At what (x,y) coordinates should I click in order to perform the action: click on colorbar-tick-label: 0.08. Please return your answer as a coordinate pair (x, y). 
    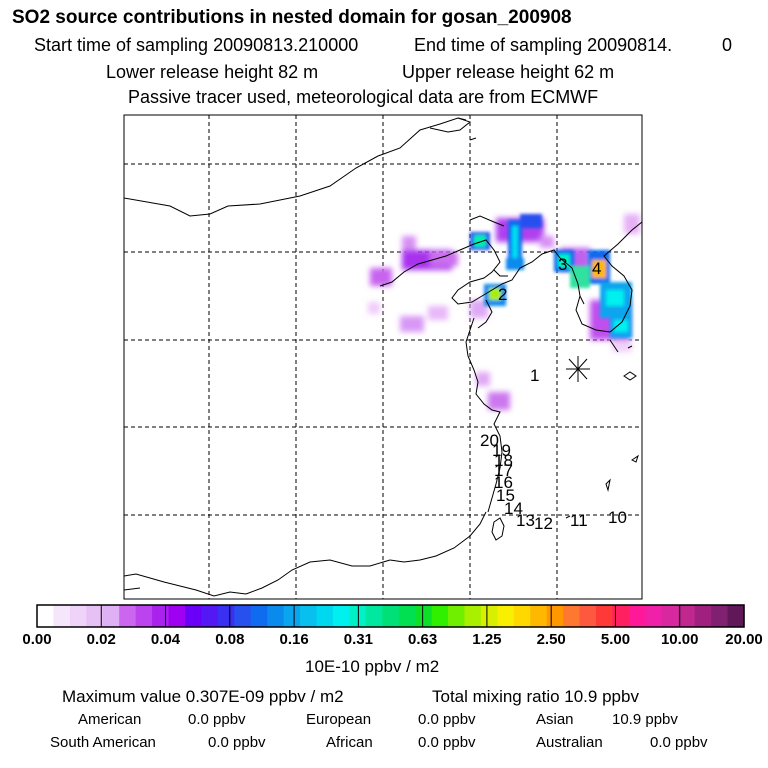
    Looking at the image, I should click on (230, 639).